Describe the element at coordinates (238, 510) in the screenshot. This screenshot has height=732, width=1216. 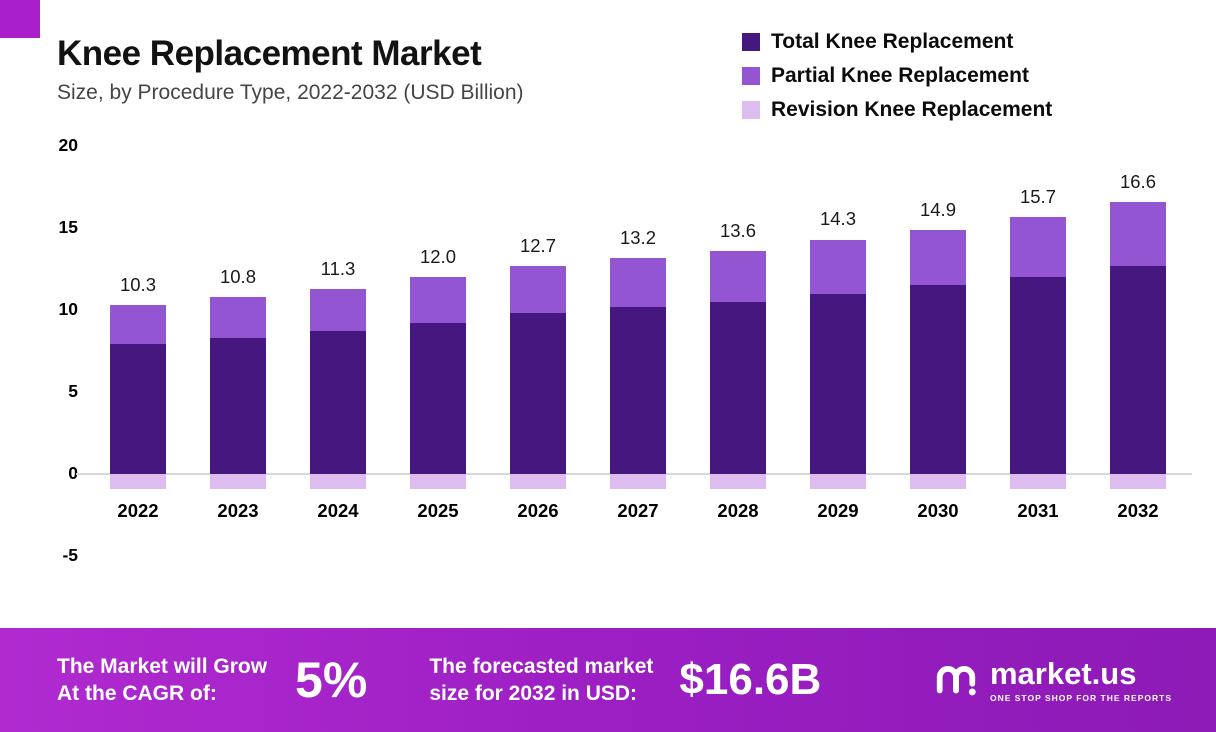
I see `x-axis-label: 2023` at that location.